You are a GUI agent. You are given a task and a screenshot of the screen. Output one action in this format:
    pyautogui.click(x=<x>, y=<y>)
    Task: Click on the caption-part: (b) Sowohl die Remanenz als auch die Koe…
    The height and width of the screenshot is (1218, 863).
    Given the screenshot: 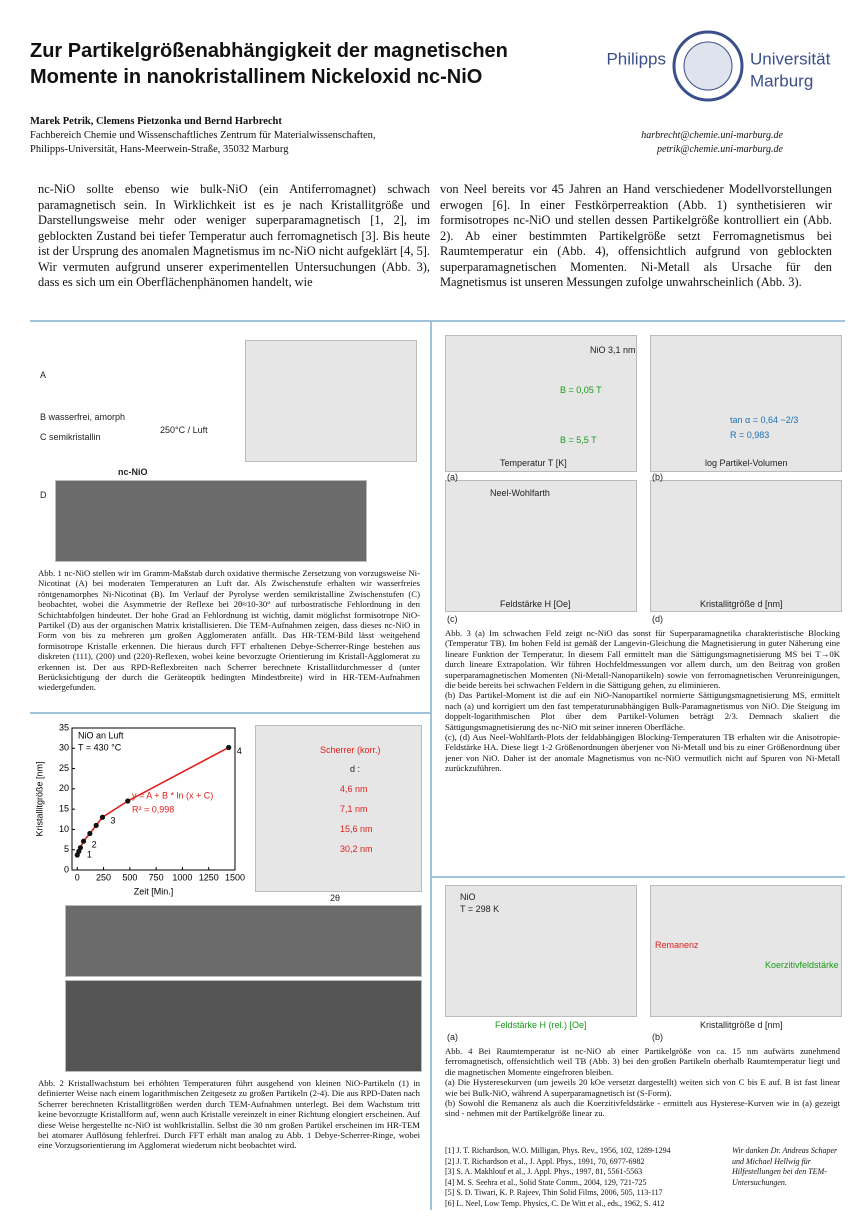 What is the action you would take?
    pyautogui.click(x=642, y=1108)
    